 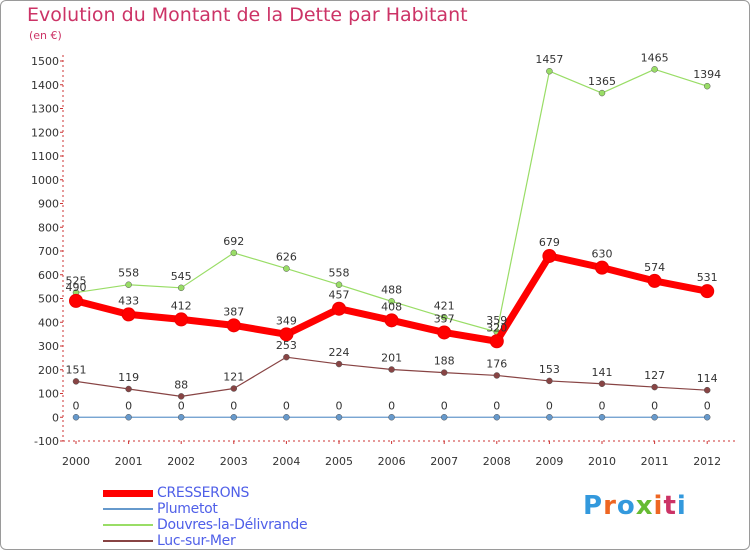 What do you see at coordinates (45, 61) in the screenshot?
I see `y-tick-label: 1500` at bounding box center [45, 61].